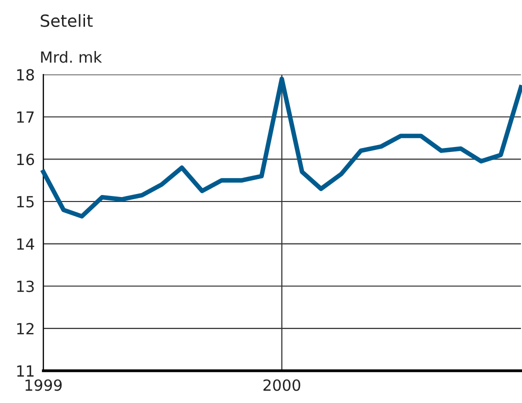 The width and height of the screenshot is (522, 403). I want to click on y-tick-label: 16, so click(25, 160).